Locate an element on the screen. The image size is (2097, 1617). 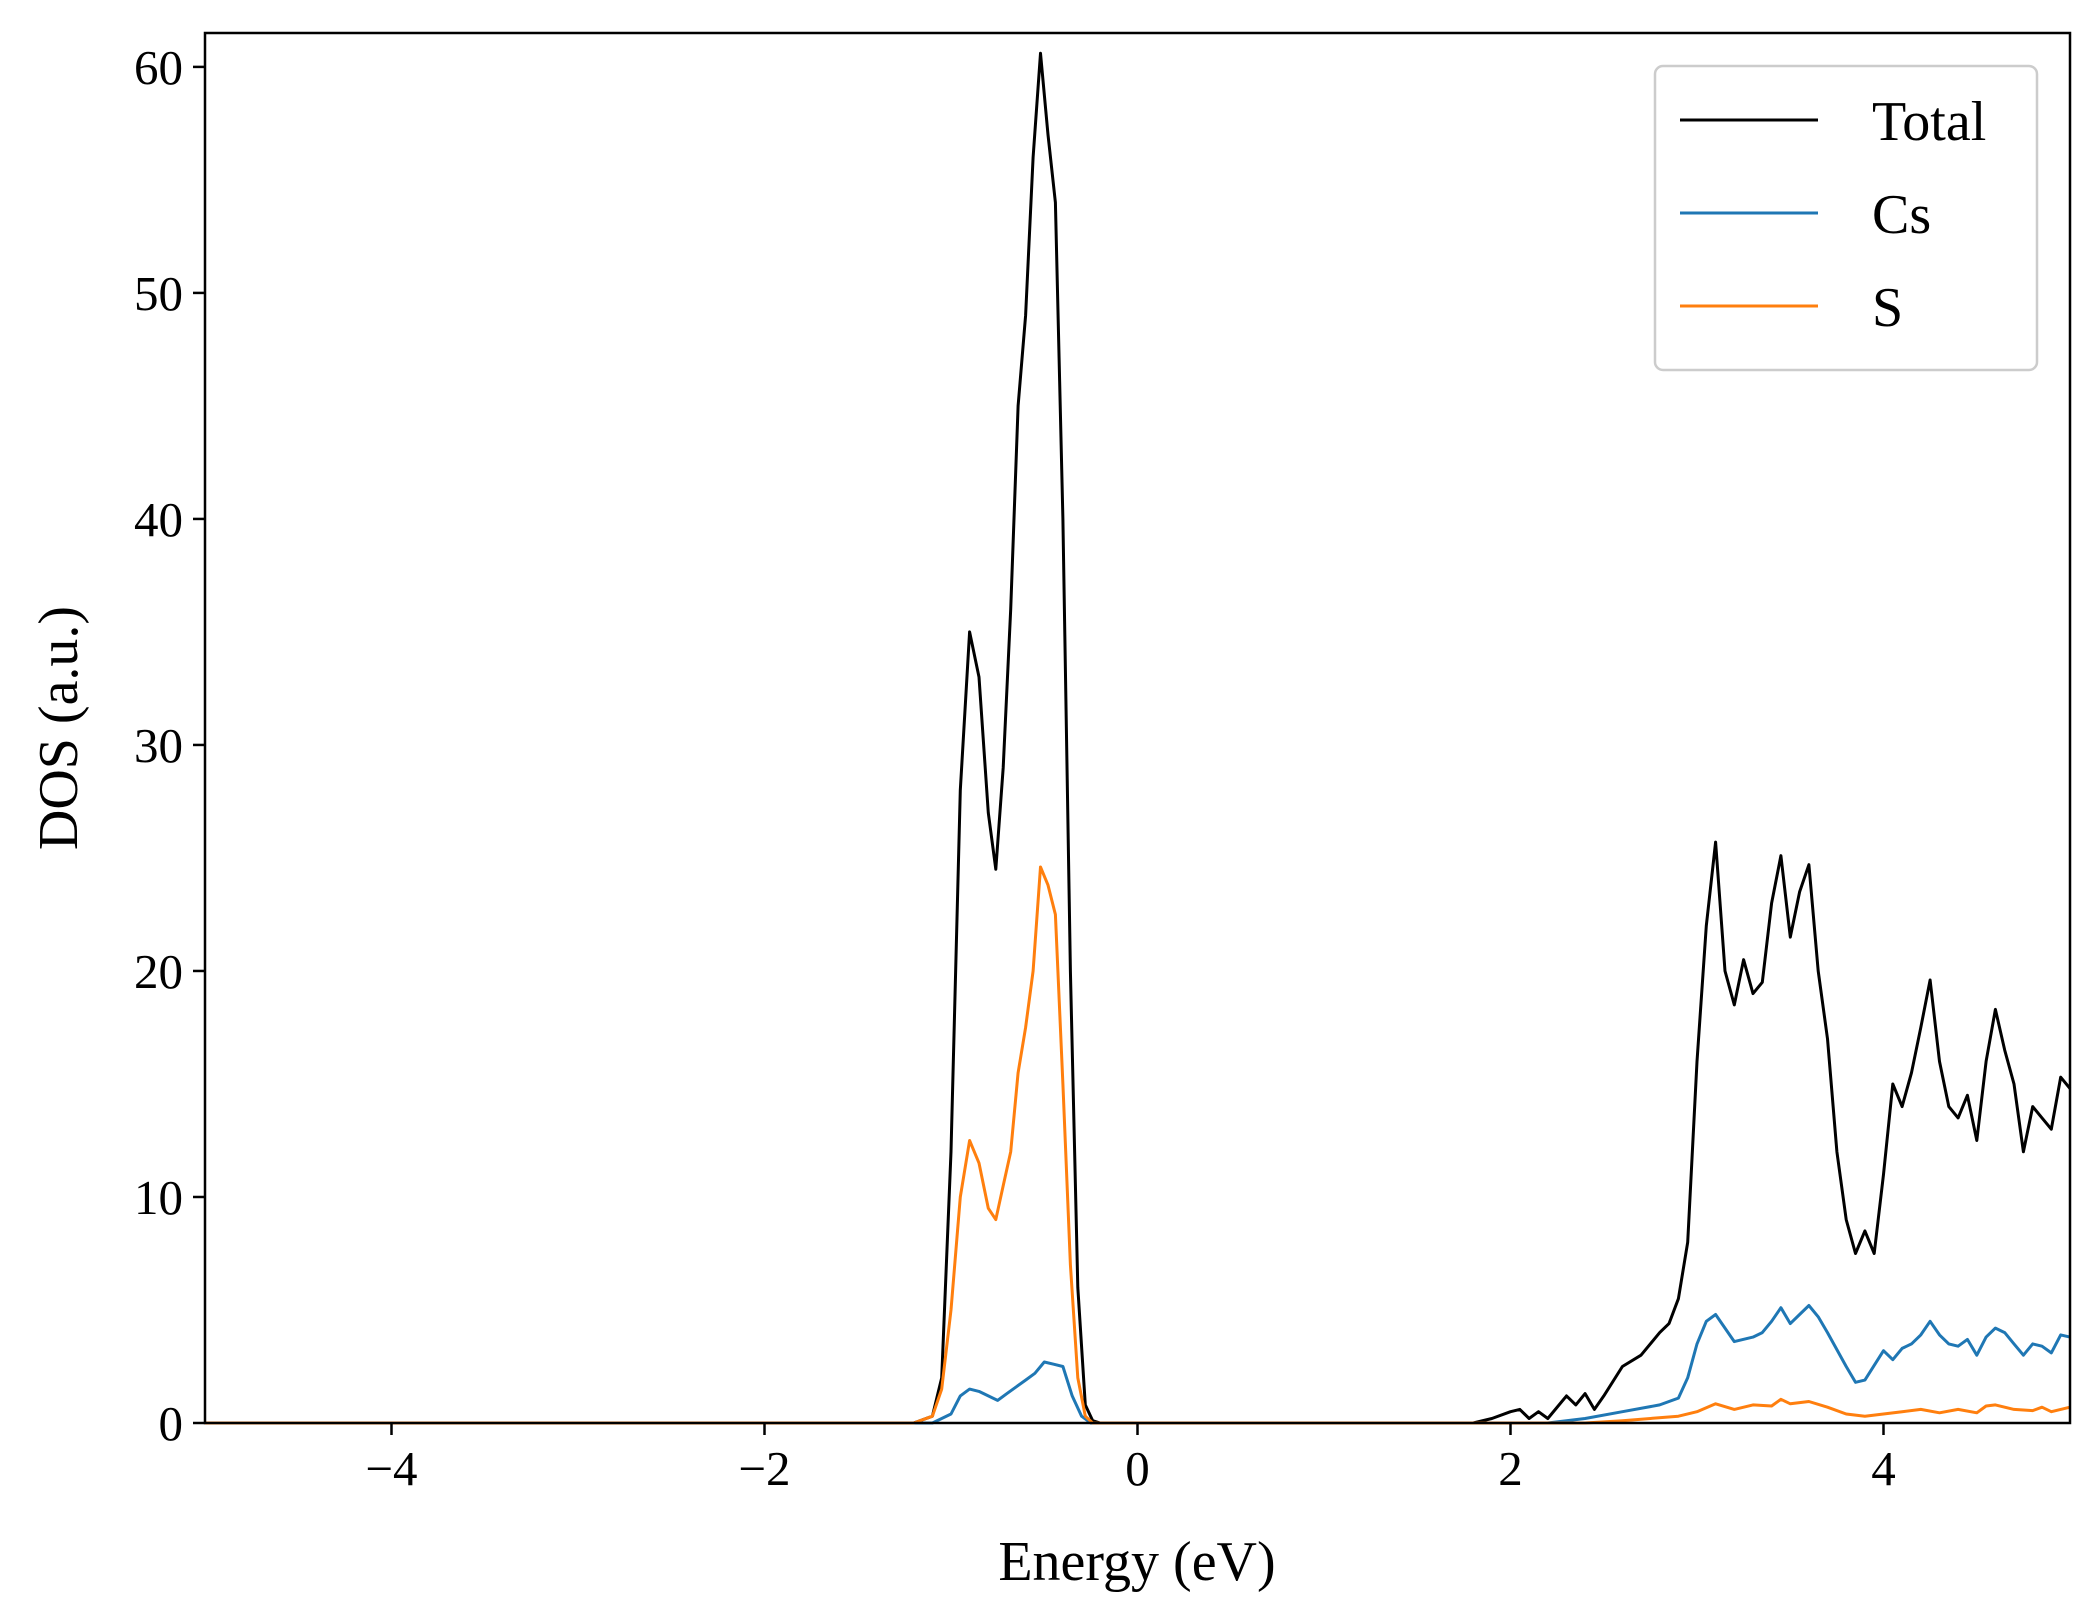
legend: Total Cs S is located at coordinates (1846, 218).